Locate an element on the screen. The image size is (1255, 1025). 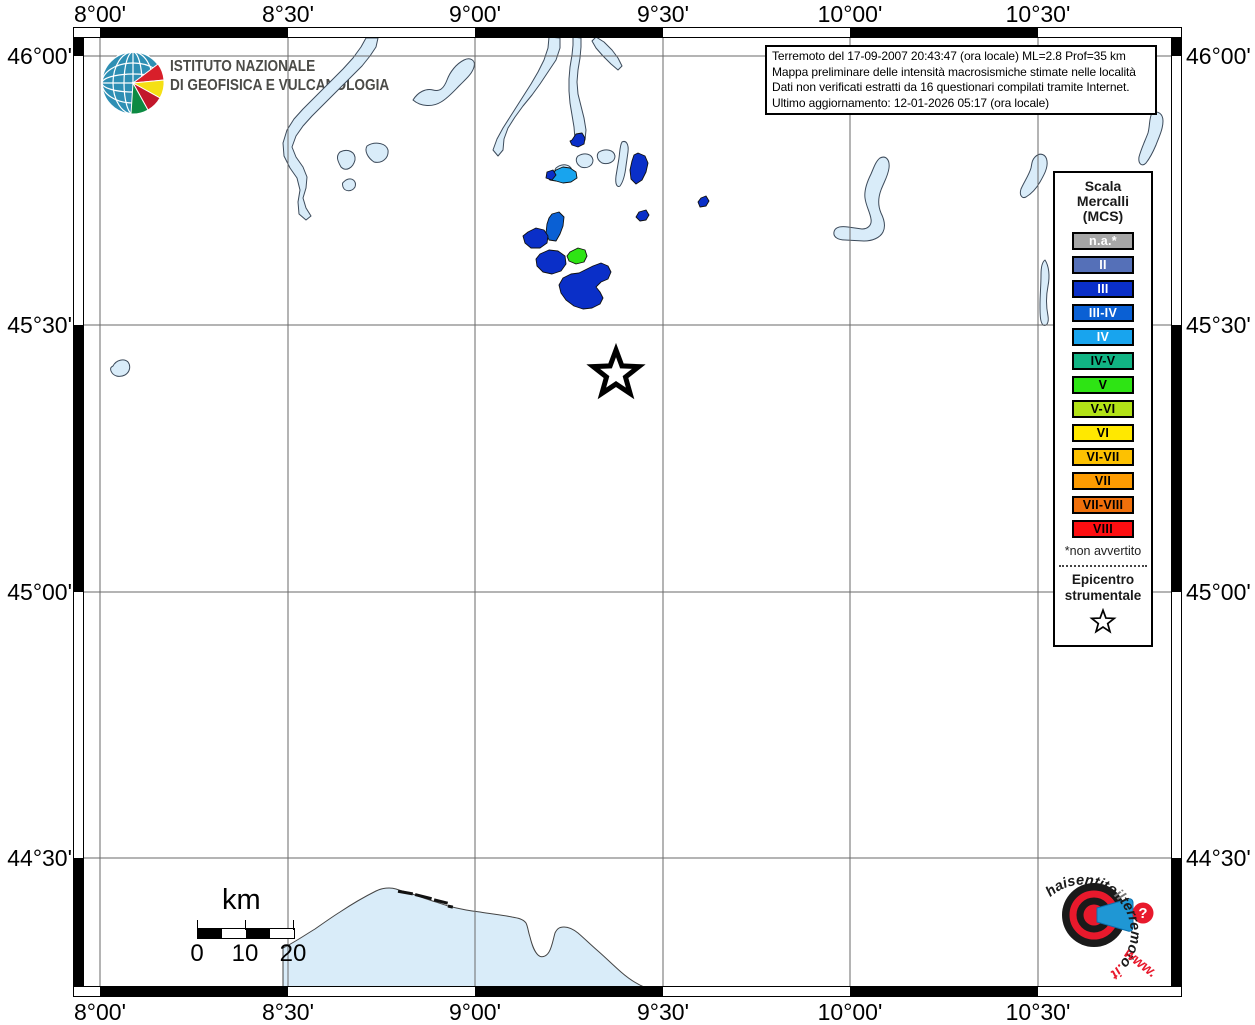
hsit-megaphone-icon is located at coordinates (1115, 915).